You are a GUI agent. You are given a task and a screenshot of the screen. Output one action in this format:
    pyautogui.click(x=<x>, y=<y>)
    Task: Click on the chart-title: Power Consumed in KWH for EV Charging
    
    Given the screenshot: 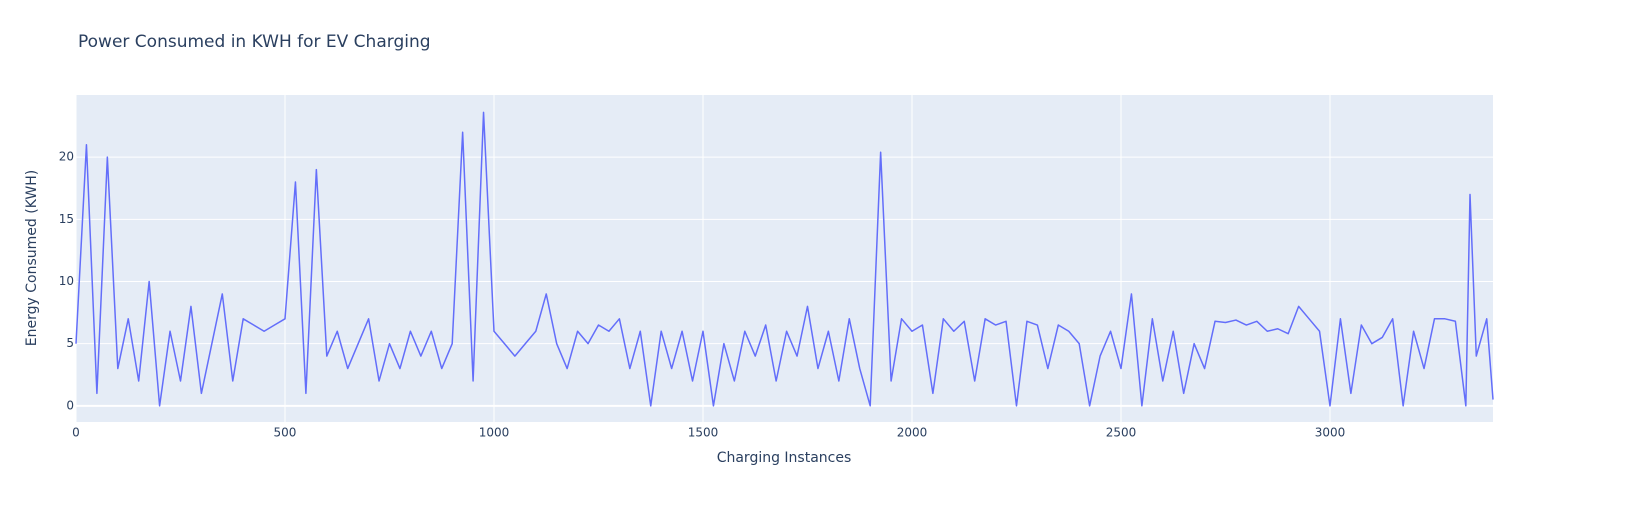 What is the action you would take?
    pyautogui.click(x=254, y=42)
    